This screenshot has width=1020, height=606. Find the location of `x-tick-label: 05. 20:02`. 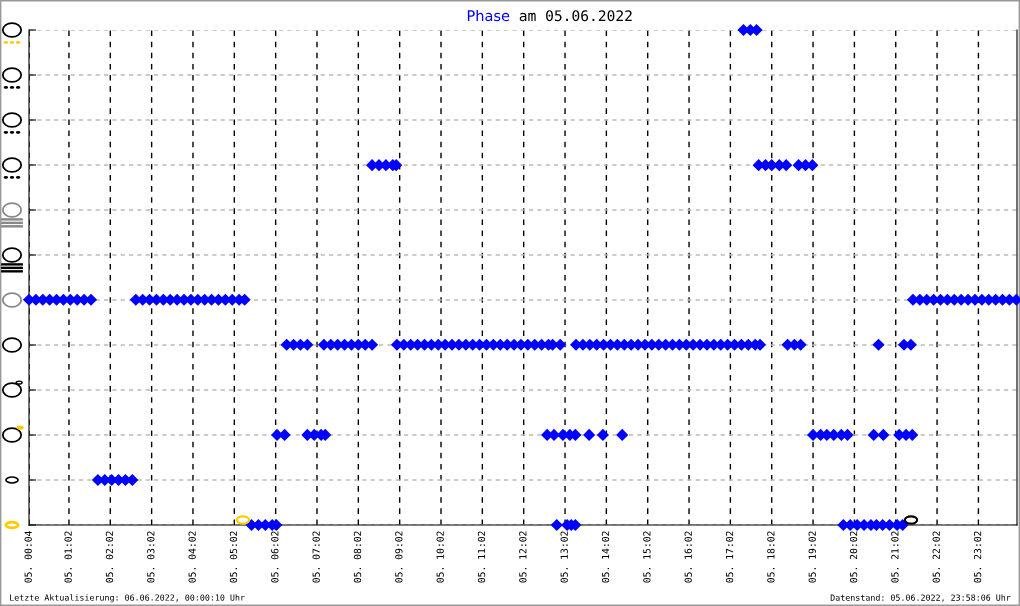

x-tick-label: 05. 20:02 is located at coordinates (853, 557).